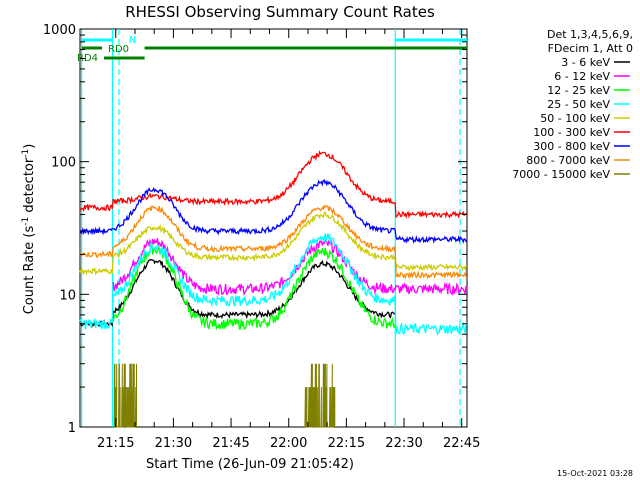  Describe the element at coordinates (173, 443) in the screenshot. I see `x-tick-label: 21:30` at that location.